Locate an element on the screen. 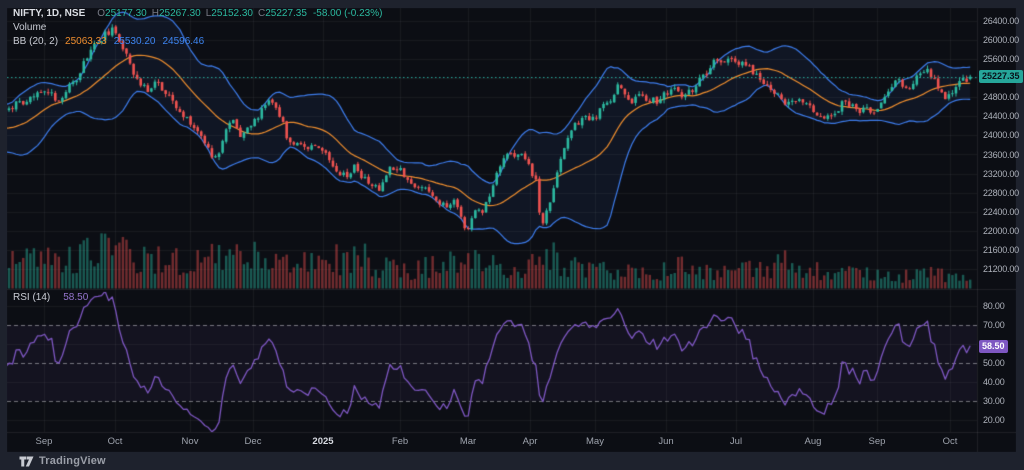 This screenshot has height=470, width=1024. time-axis-label: 2025 is located at coordinates (323, 441).